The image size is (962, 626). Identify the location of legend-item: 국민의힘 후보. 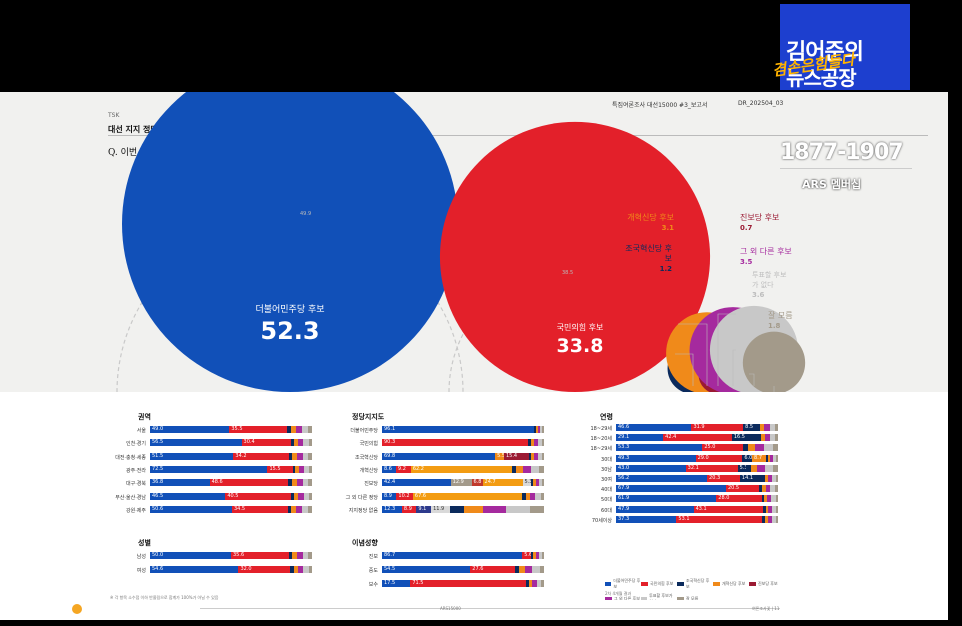
(659, 584).